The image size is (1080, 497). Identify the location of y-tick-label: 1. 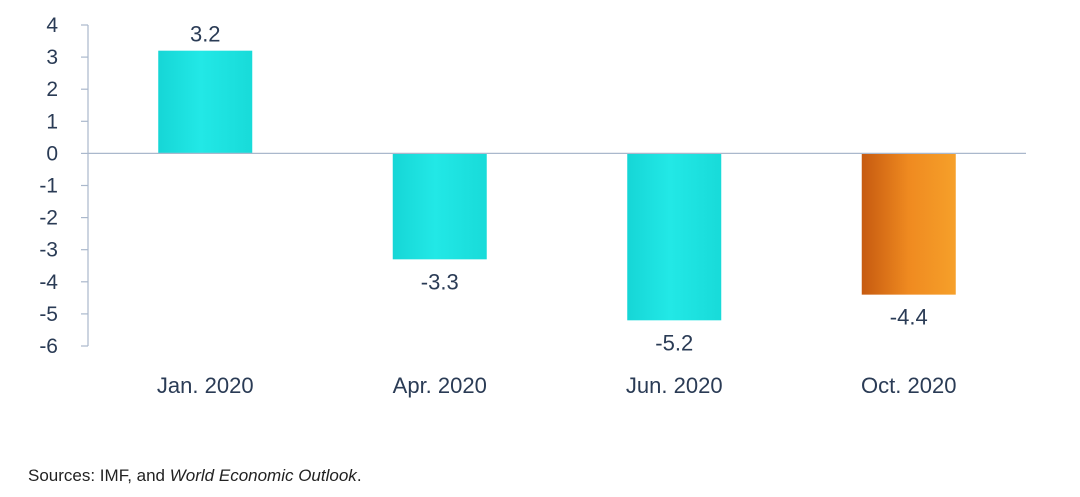
(52, 121).